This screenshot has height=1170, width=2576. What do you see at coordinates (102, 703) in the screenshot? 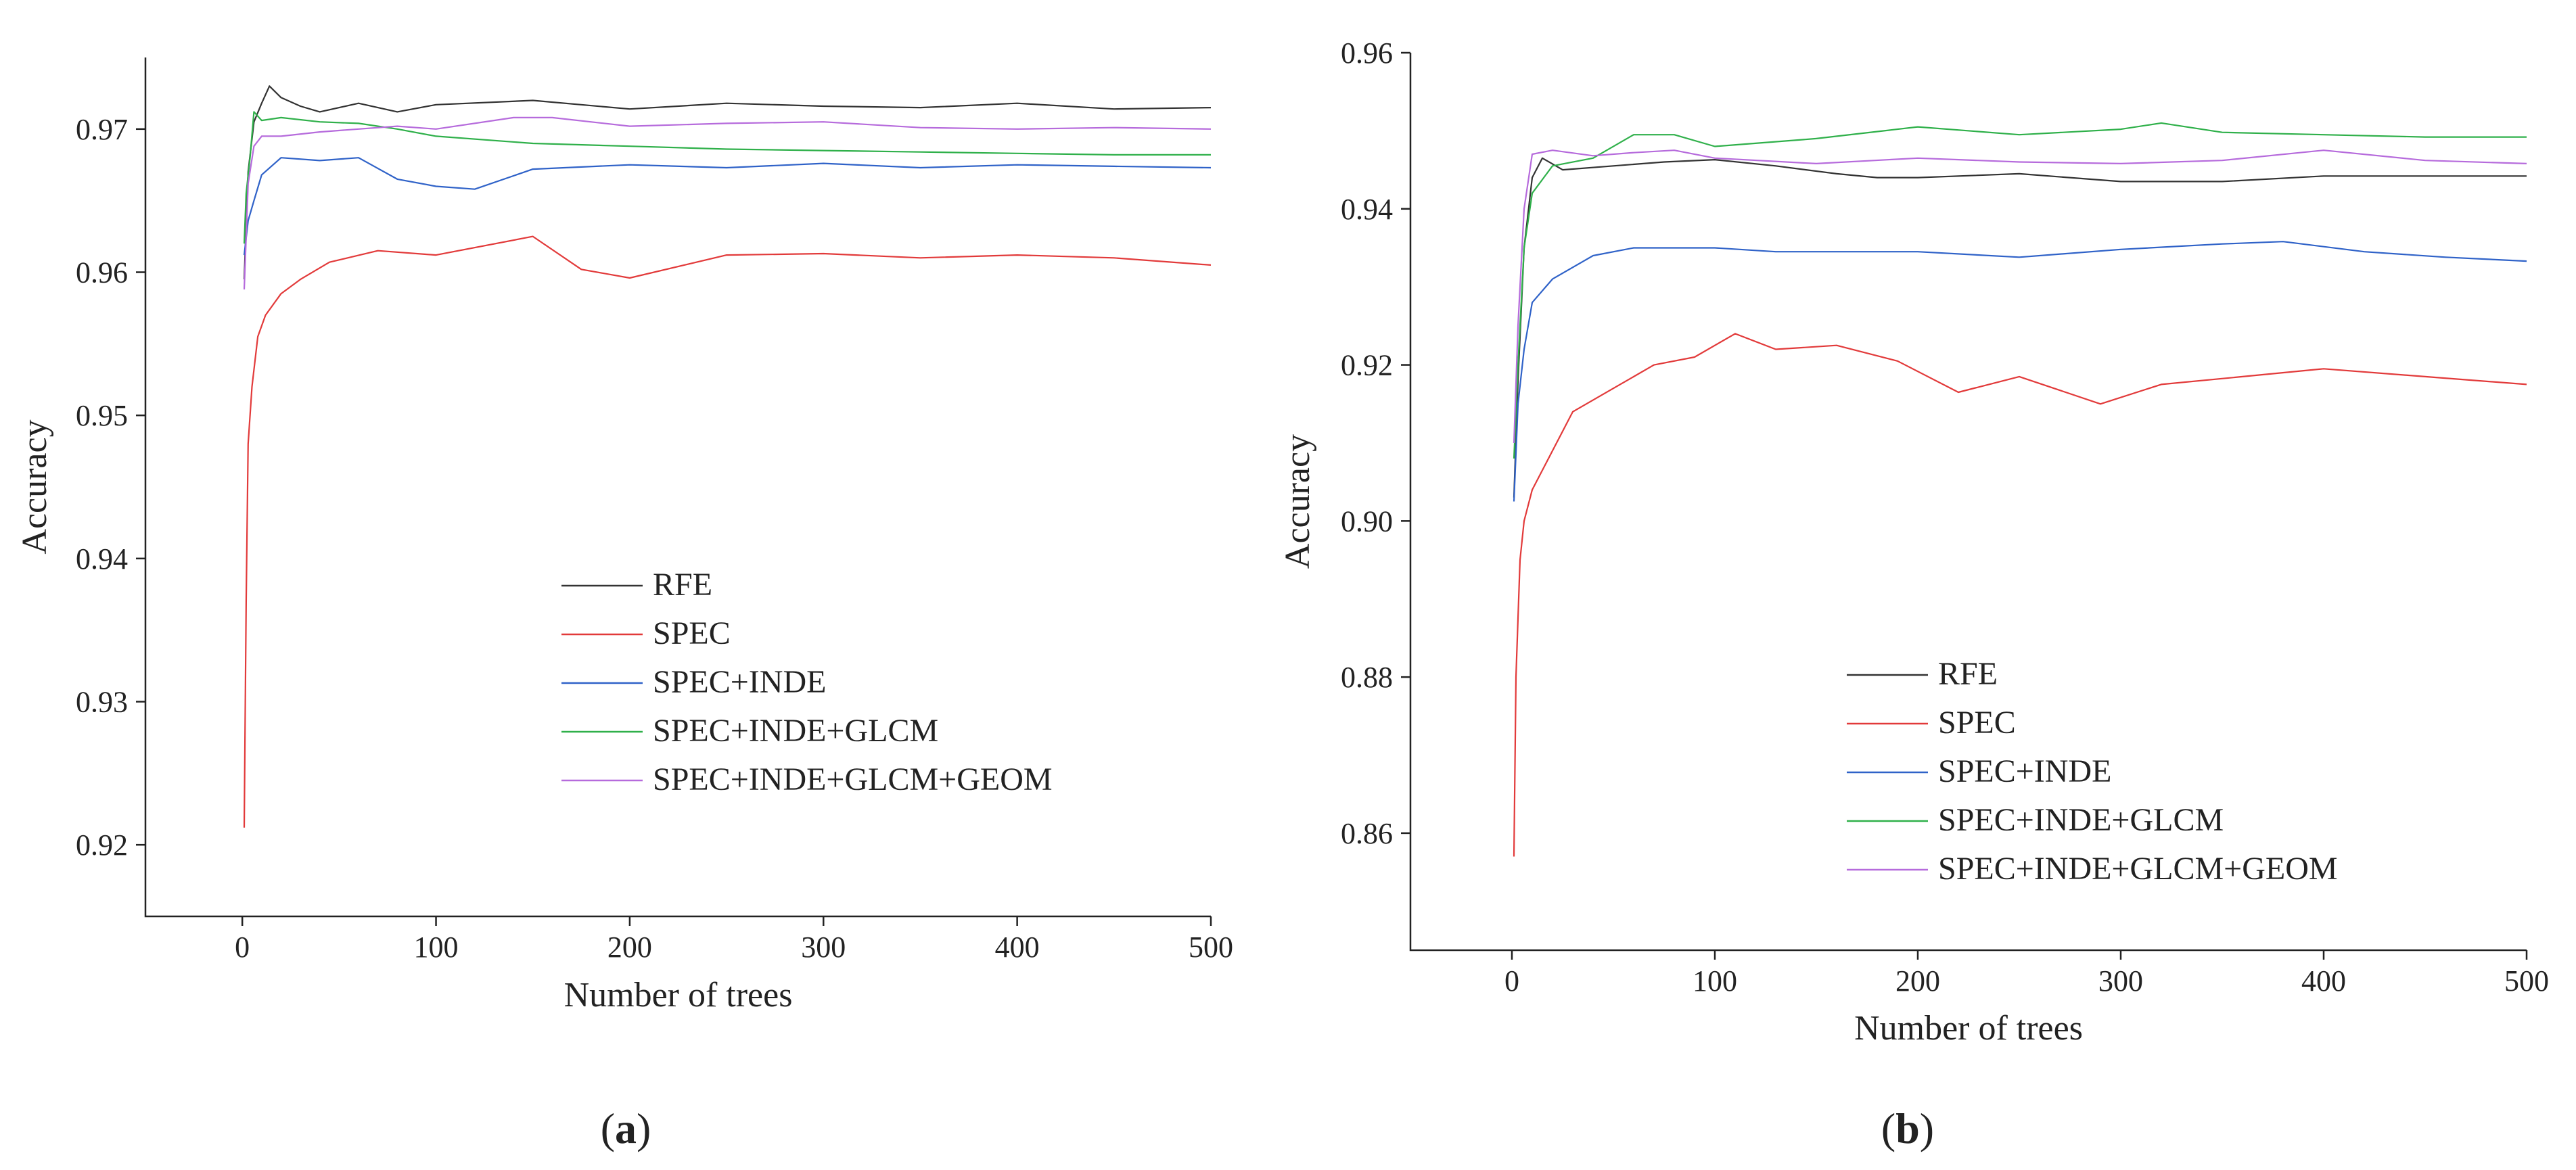
I see `y-tick-label: 0.93` at bounding box center [102, 703].